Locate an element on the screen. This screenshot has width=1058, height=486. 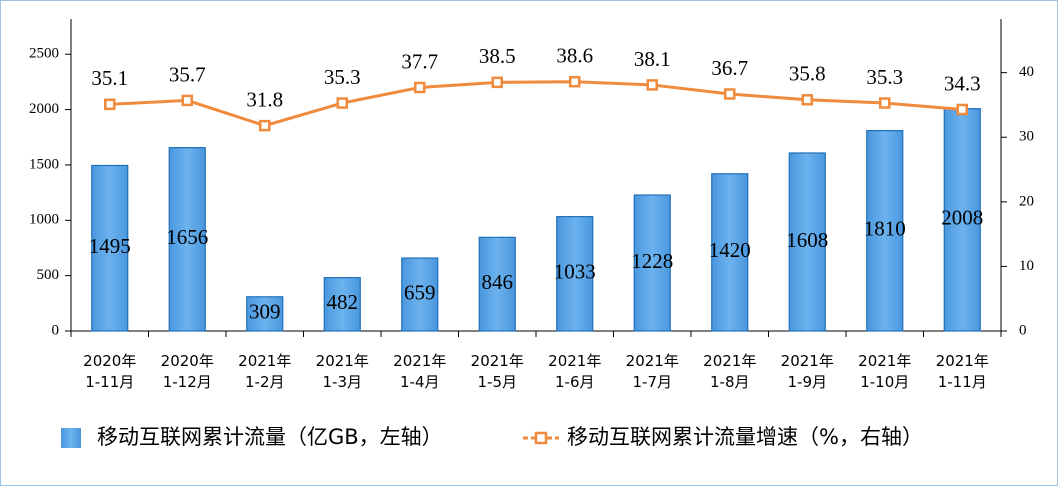
bar-value-label: 846 is located at coordinates (498, 282).